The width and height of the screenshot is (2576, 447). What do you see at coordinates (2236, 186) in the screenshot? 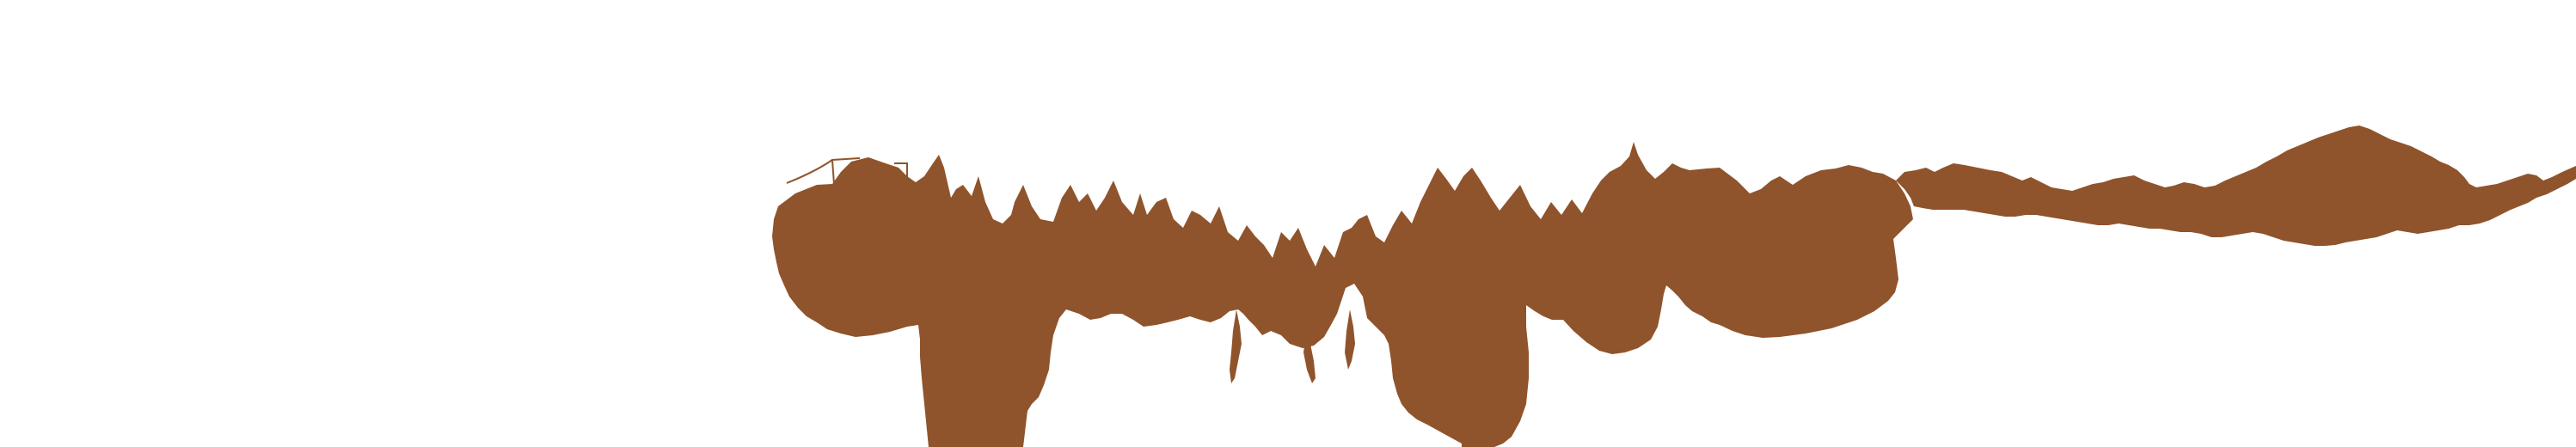
I see `right-tail` at bounding box center [2236, 186].